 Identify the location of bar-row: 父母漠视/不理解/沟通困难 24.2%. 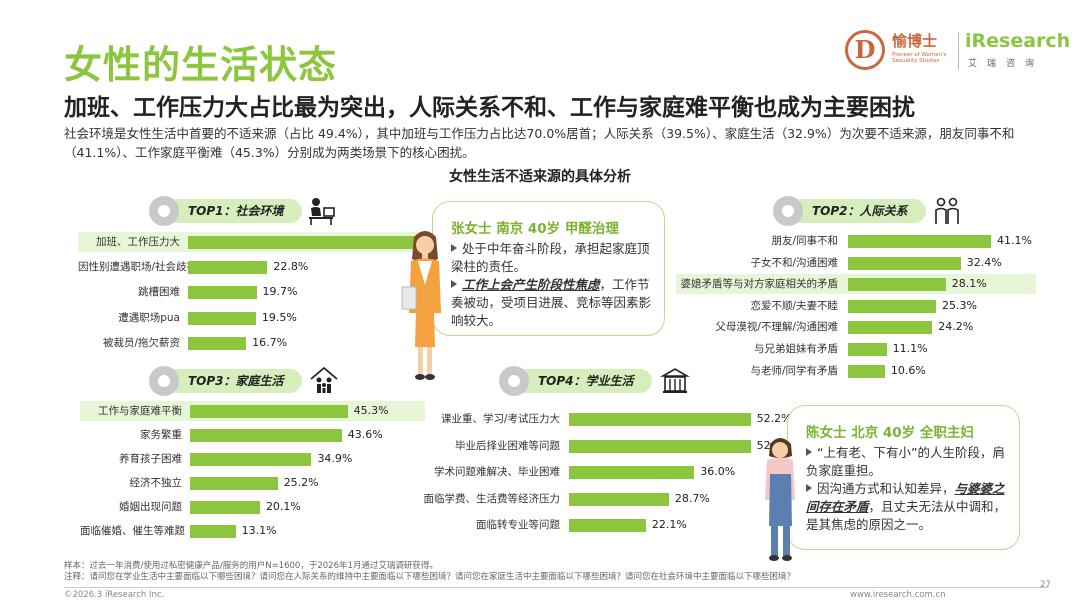
(856, 327).